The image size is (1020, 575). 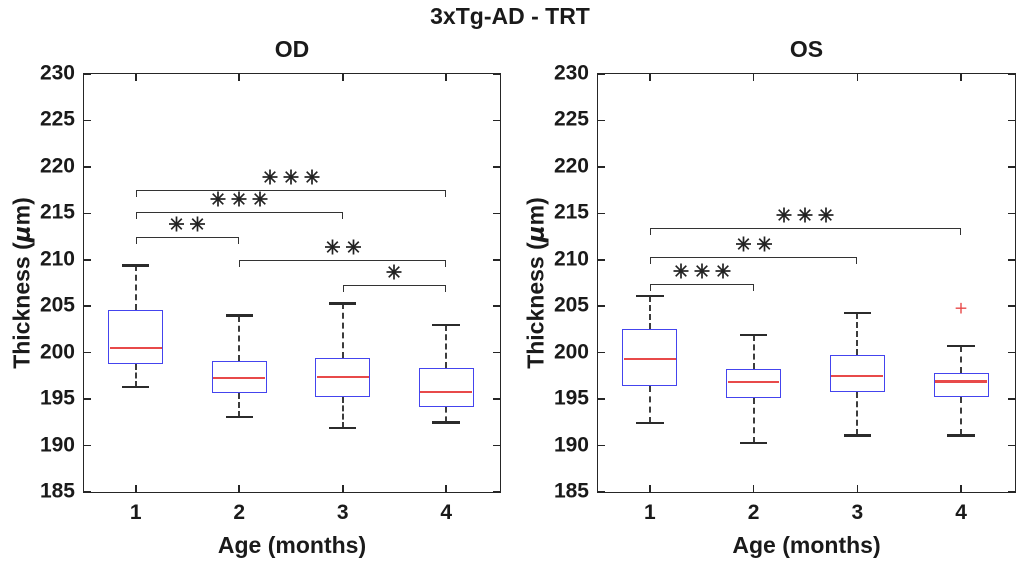 I want to click on y-tick-label: 200, so click(x=57, y=352).